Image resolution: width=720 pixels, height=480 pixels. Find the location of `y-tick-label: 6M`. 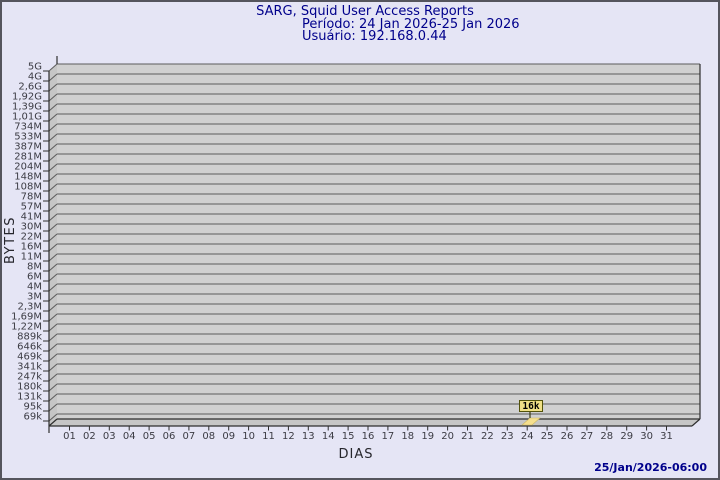

y-tick-label: 6M is located at coordinates (34, 277).